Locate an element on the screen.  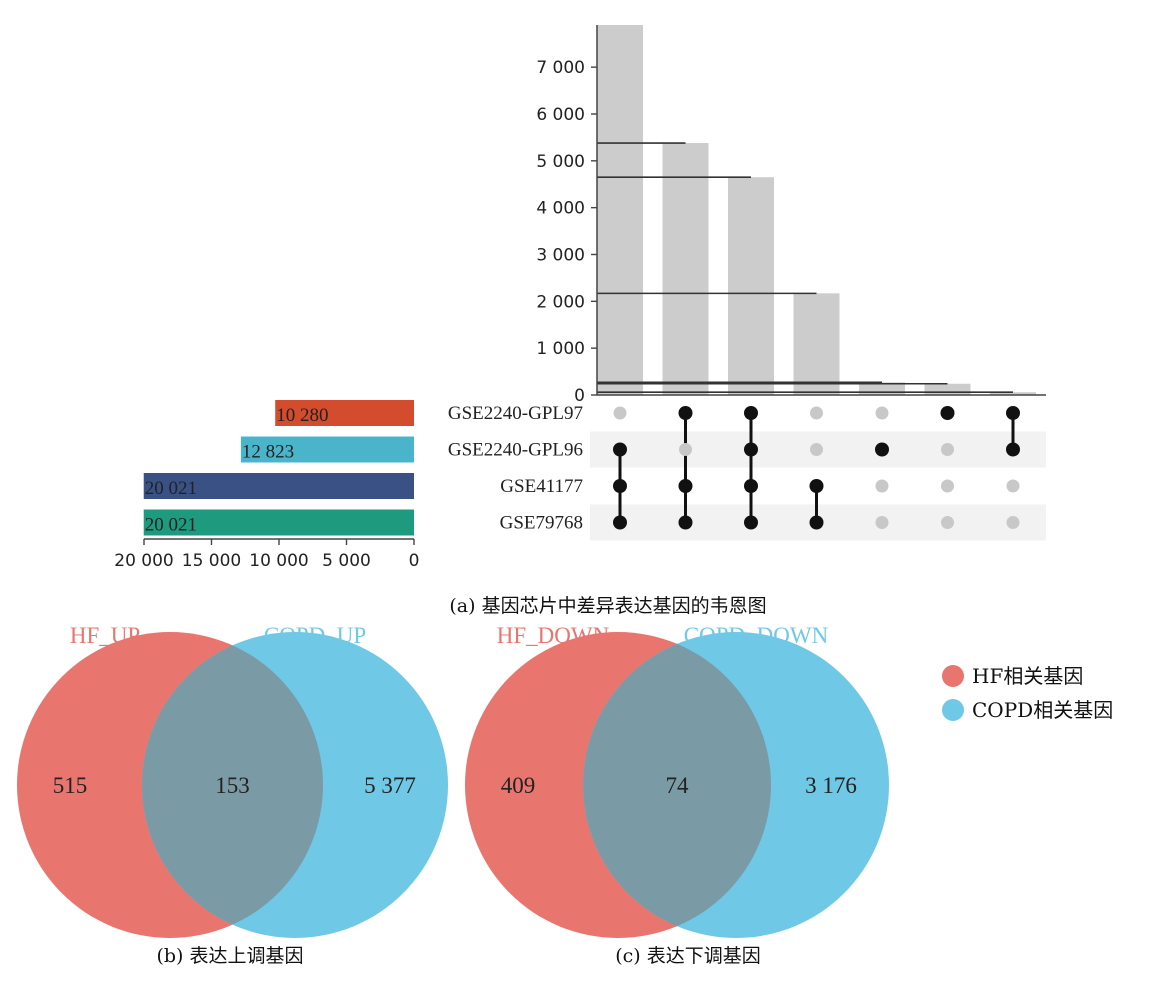
y-tick-label: 4 000 is located at coordinates (560, 209).